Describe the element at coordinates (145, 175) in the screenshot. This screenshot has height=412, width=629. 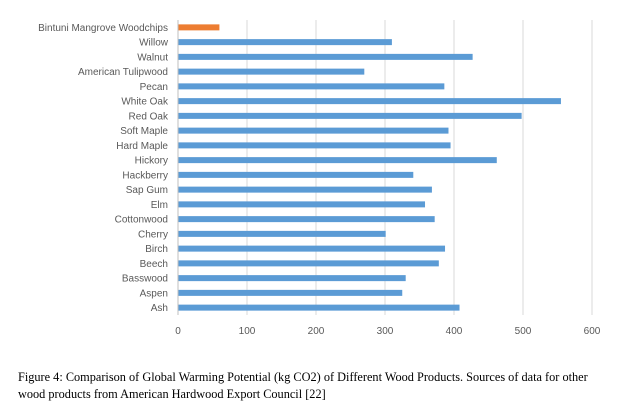
I see `category-label-hackberry: Hackberry` at that location.